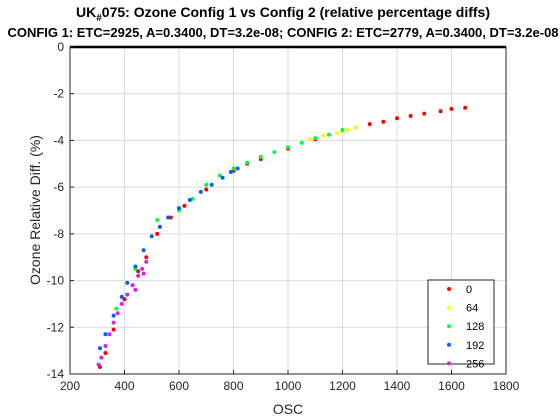  What do you see at coordinates (342, 386) in the screenshot?
I see `x-tick-label: 1200` at bounding box center [342, 386].